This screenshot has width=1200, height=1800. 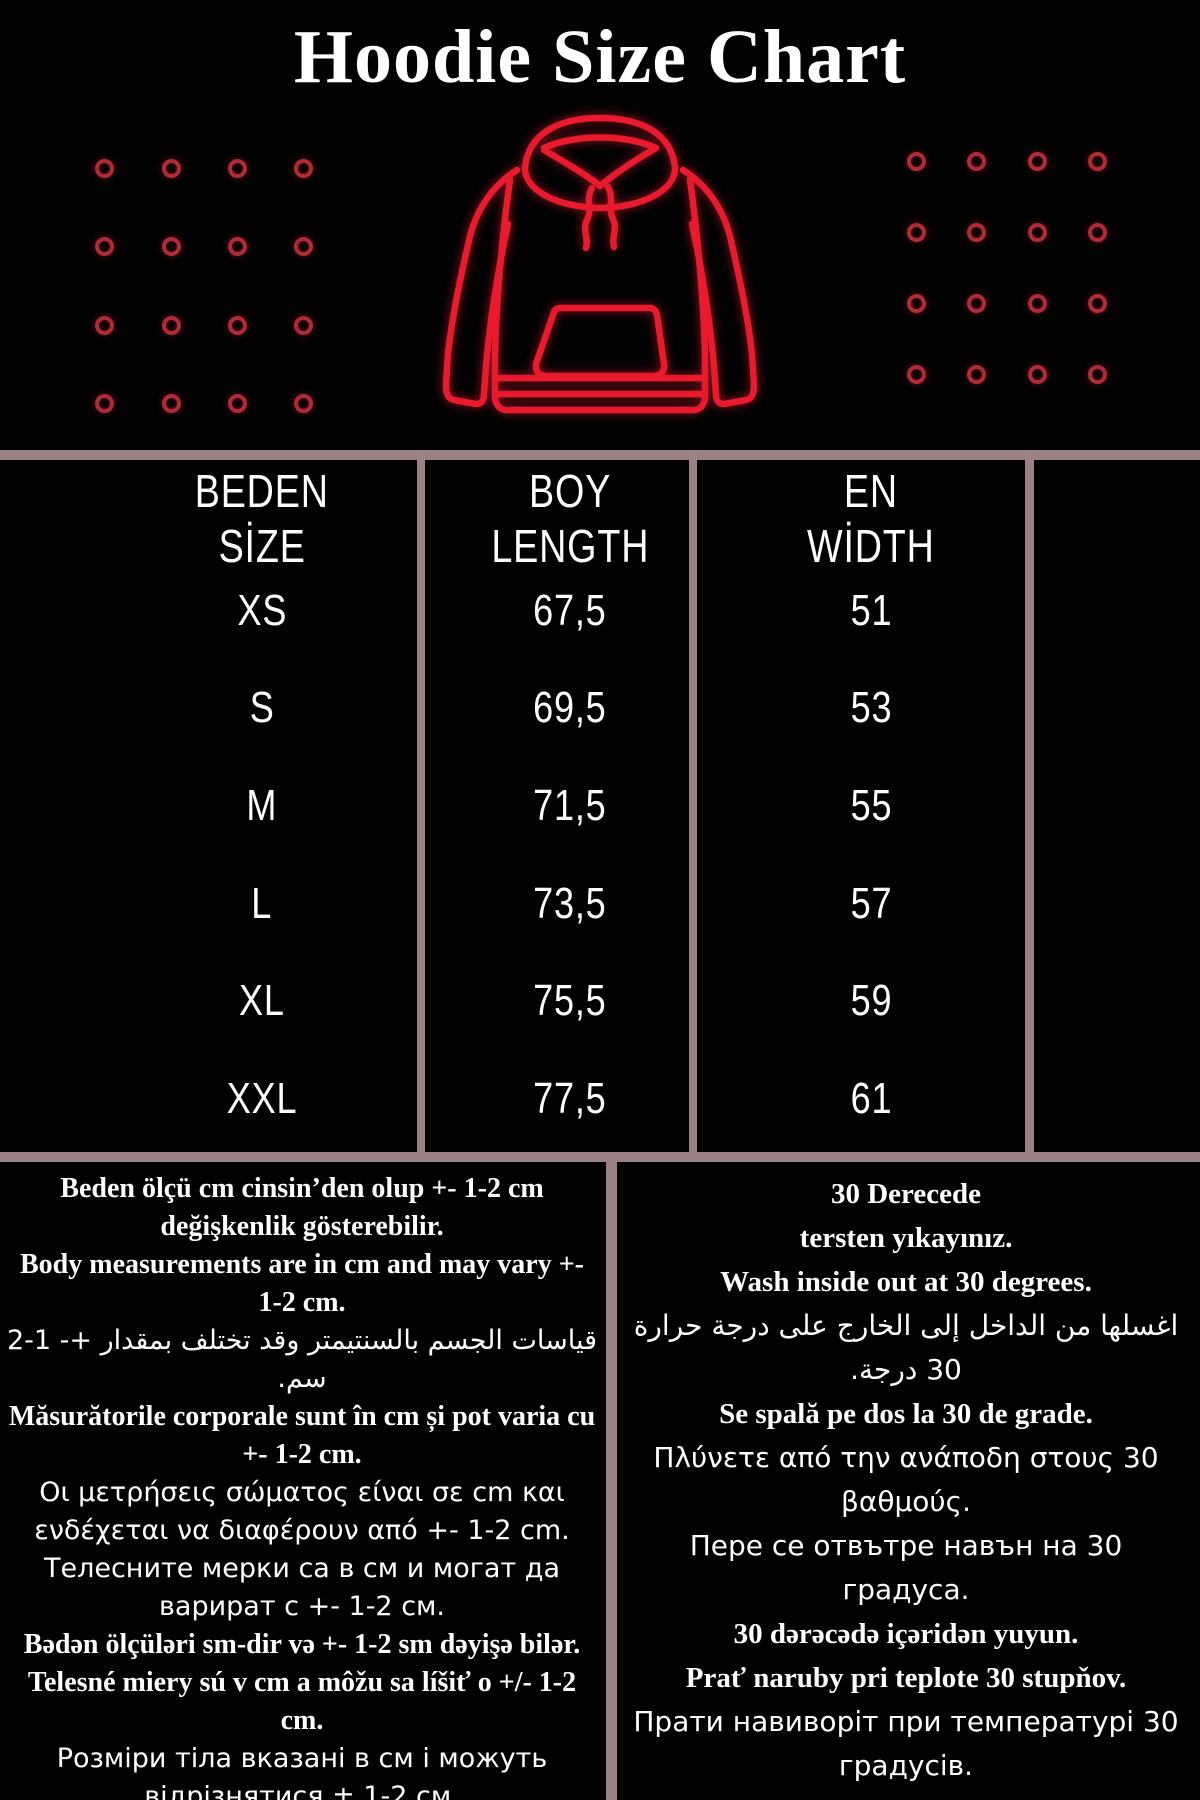 I want to click on width-cell: 51, so click(x=871, y=610).